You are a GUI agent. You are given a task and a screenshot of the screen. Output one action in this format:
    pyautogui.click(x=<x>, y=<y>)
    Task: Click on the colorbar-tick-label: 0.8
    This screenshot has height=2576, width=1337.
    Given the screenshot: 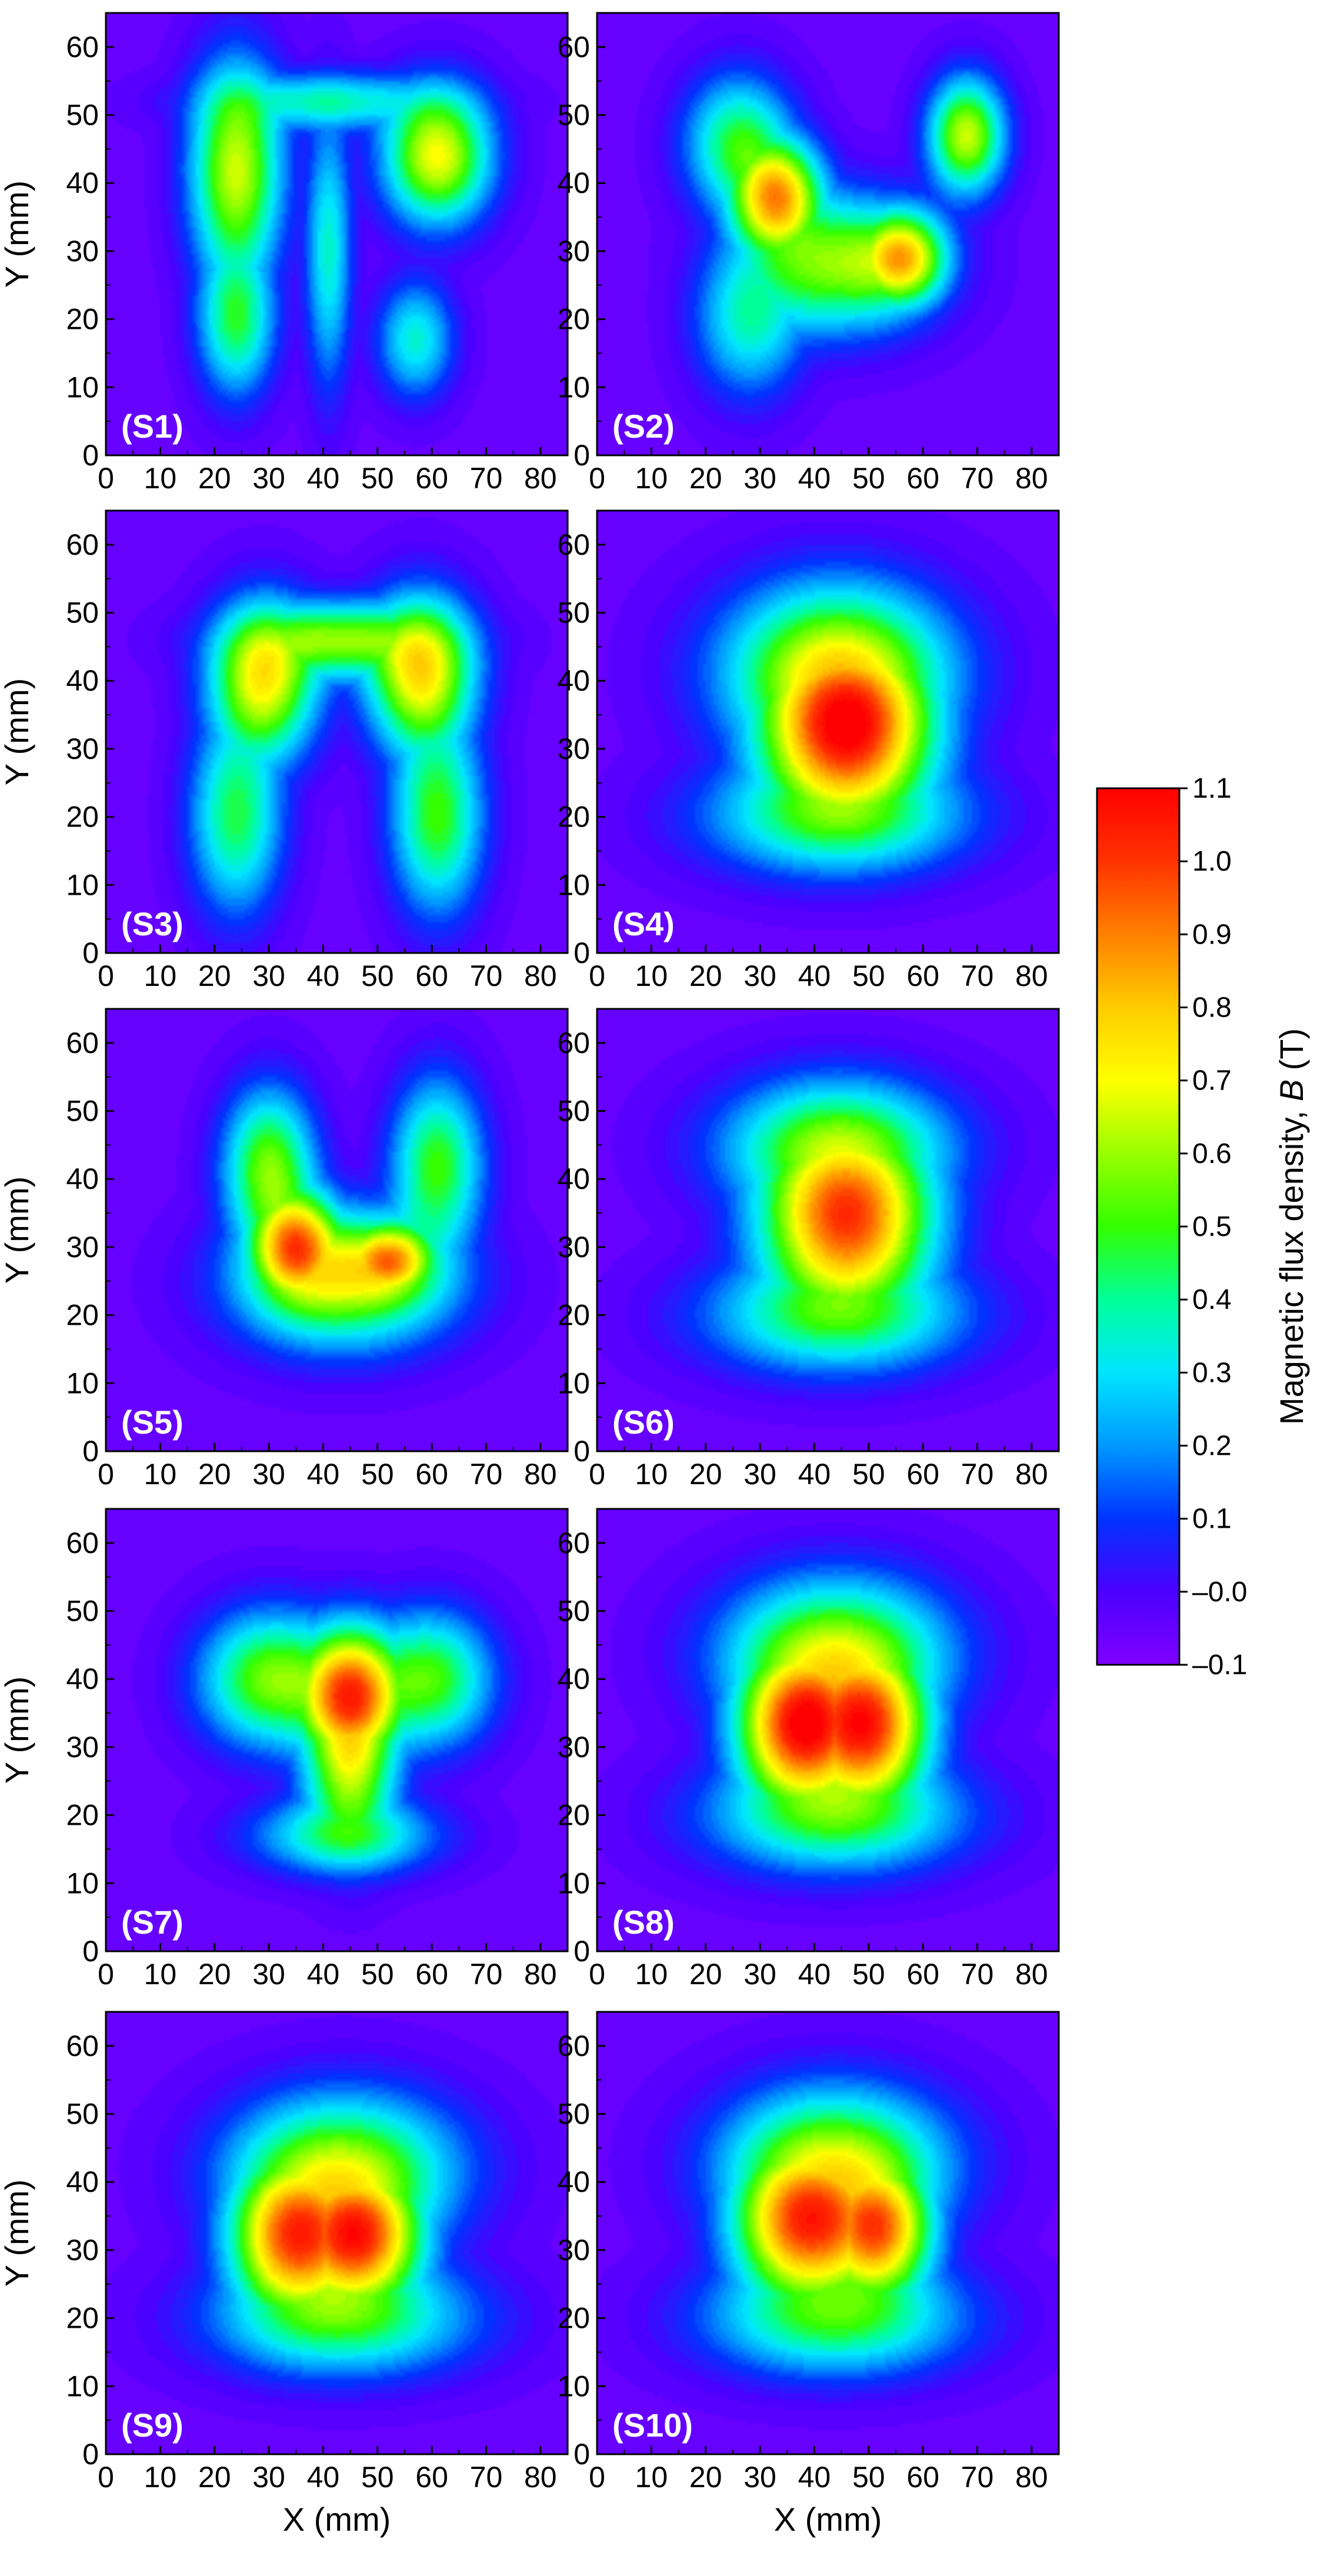 What is the action you would take?
    pyautogui.click(x=1212, y=1008)
    